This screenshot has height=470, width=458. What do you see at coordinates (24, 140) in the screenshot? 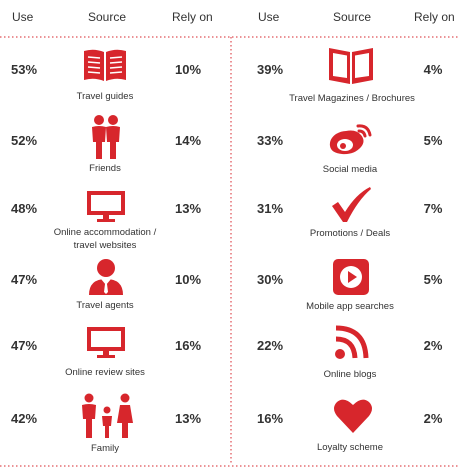
I see `use-value: 52%` at bounding box center [24, 140].